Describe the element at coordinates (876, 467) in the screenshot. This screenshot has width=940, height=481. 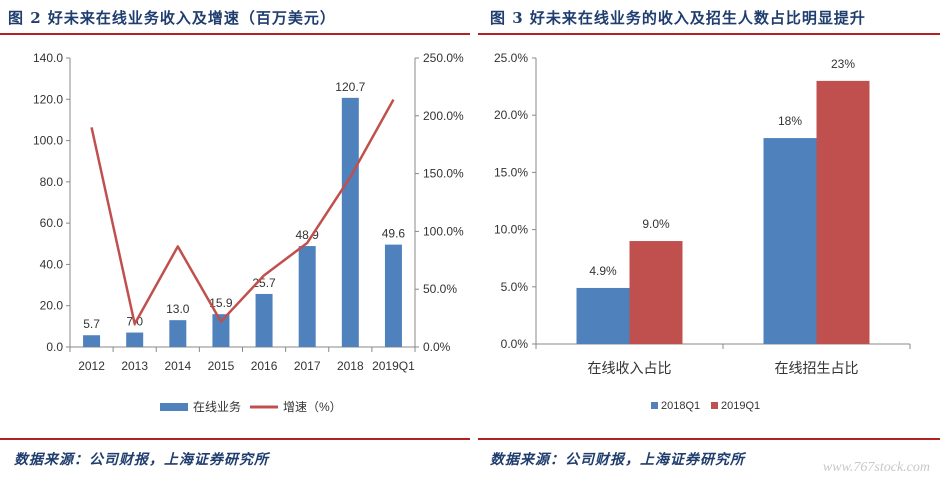
I see `watermark: www.767stock.com` at that location.